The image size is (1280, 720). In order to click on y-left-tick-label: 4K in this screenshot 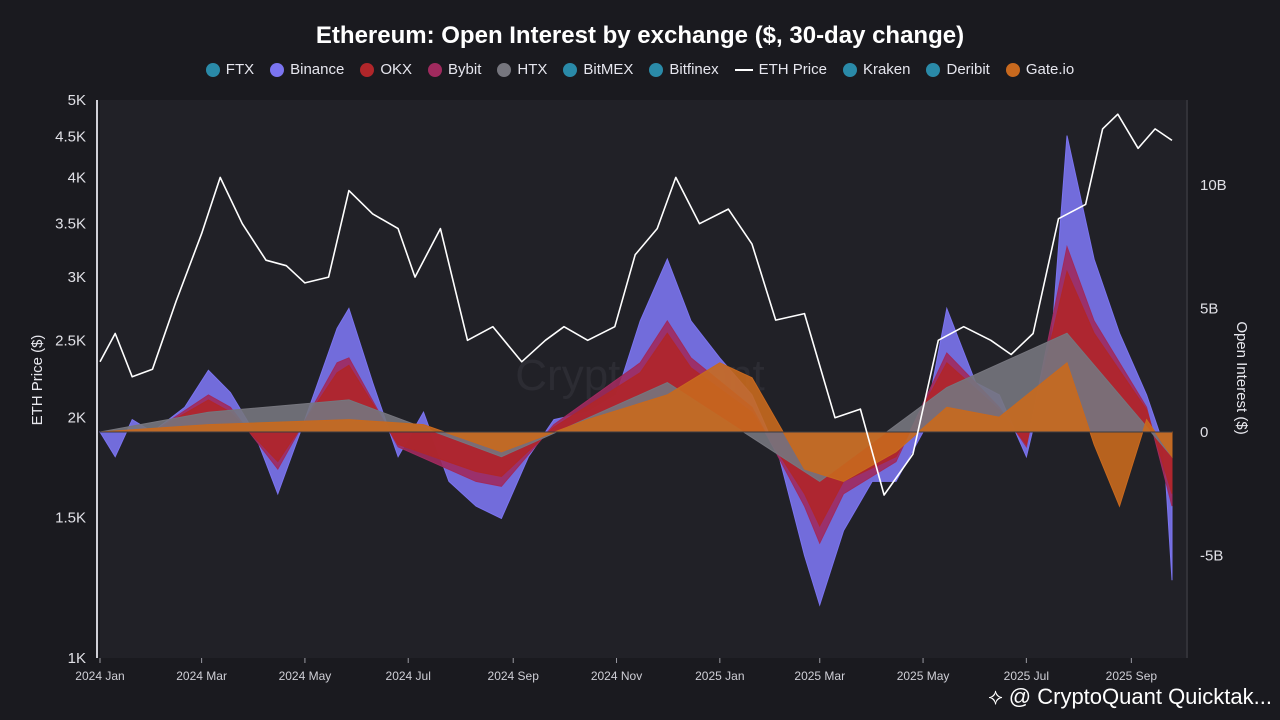, I will do `click(77, 177)`.